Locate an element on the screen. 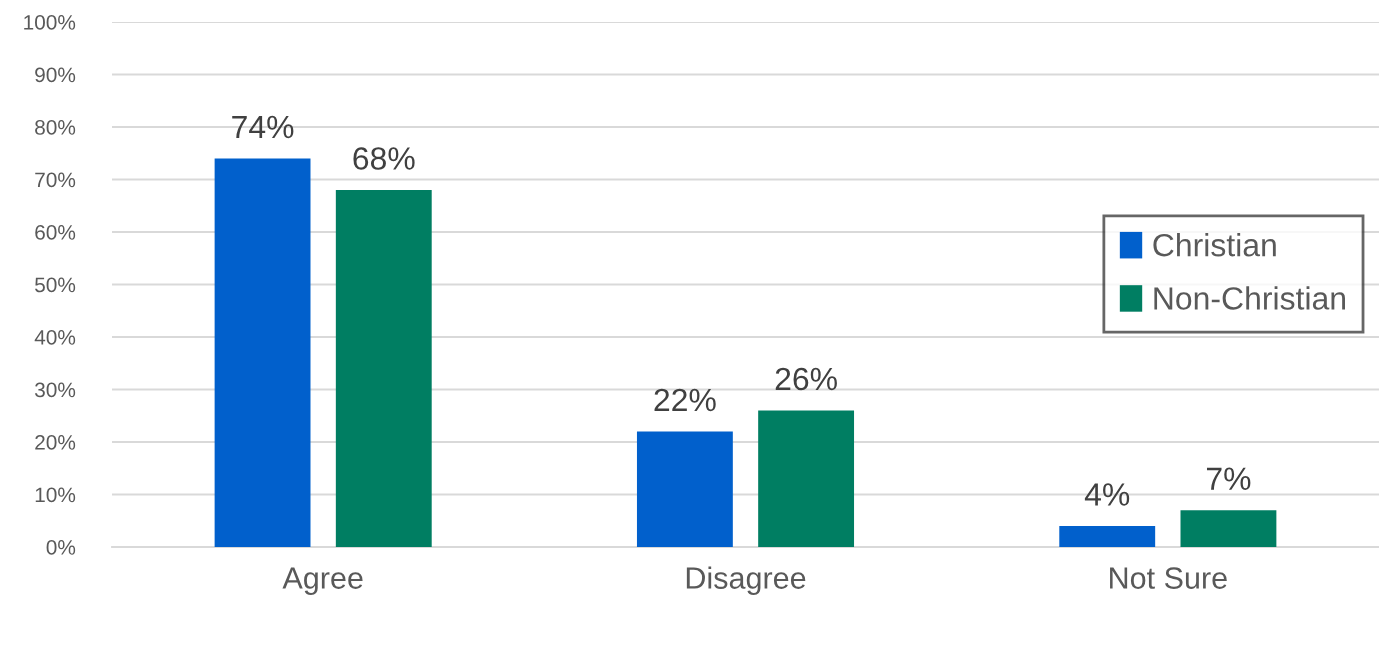 The height and width of the screenshot is (664, 1379). y-tick-label: 40% is located at coordinates (55, 337).